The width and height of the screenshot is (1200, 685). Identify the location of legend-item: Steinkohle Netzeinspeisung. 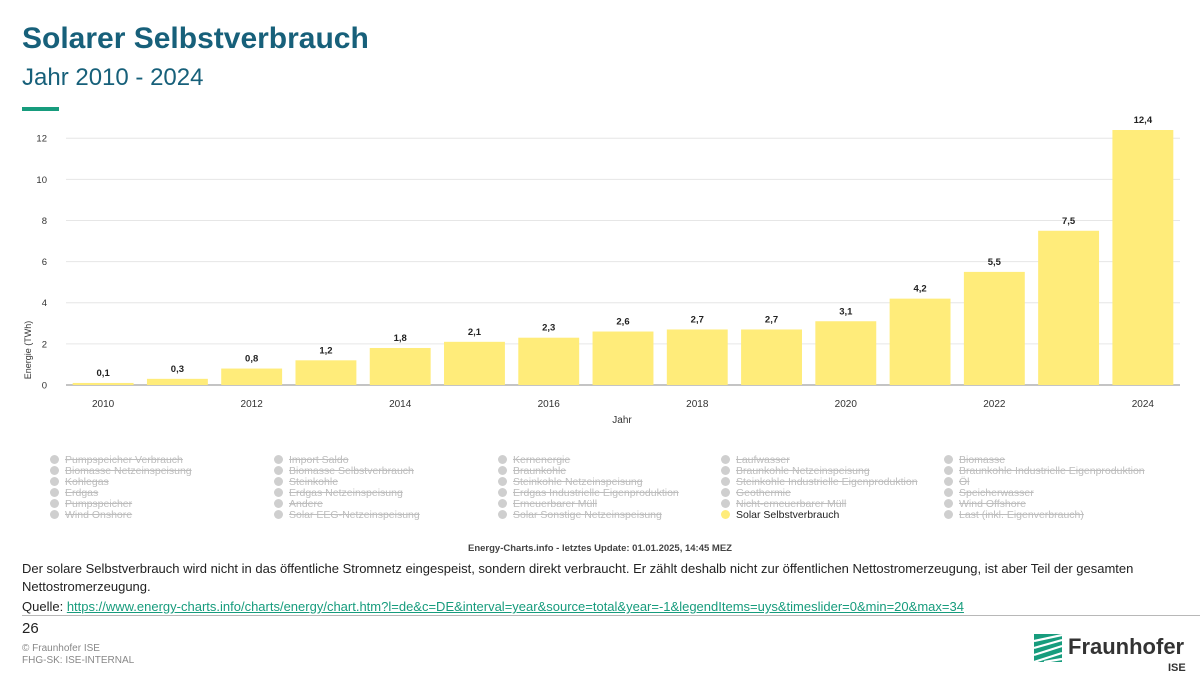
(570, 482).